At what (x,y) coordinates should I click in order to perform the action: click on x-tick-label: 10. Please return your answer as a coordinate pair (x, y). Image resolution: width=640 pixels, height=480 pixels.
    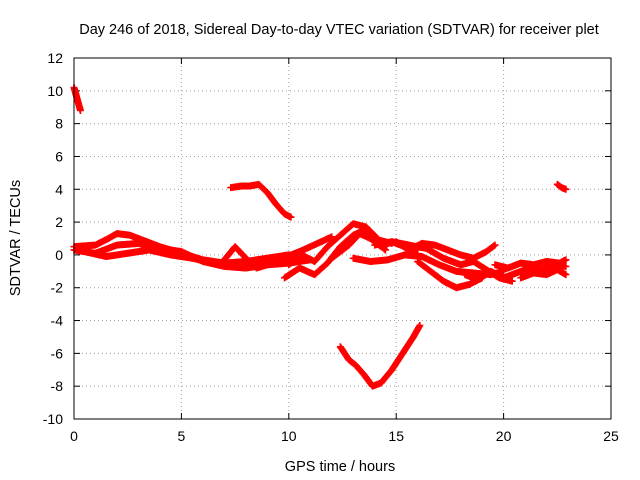
    Looking at the image, I should click on (289, 436).